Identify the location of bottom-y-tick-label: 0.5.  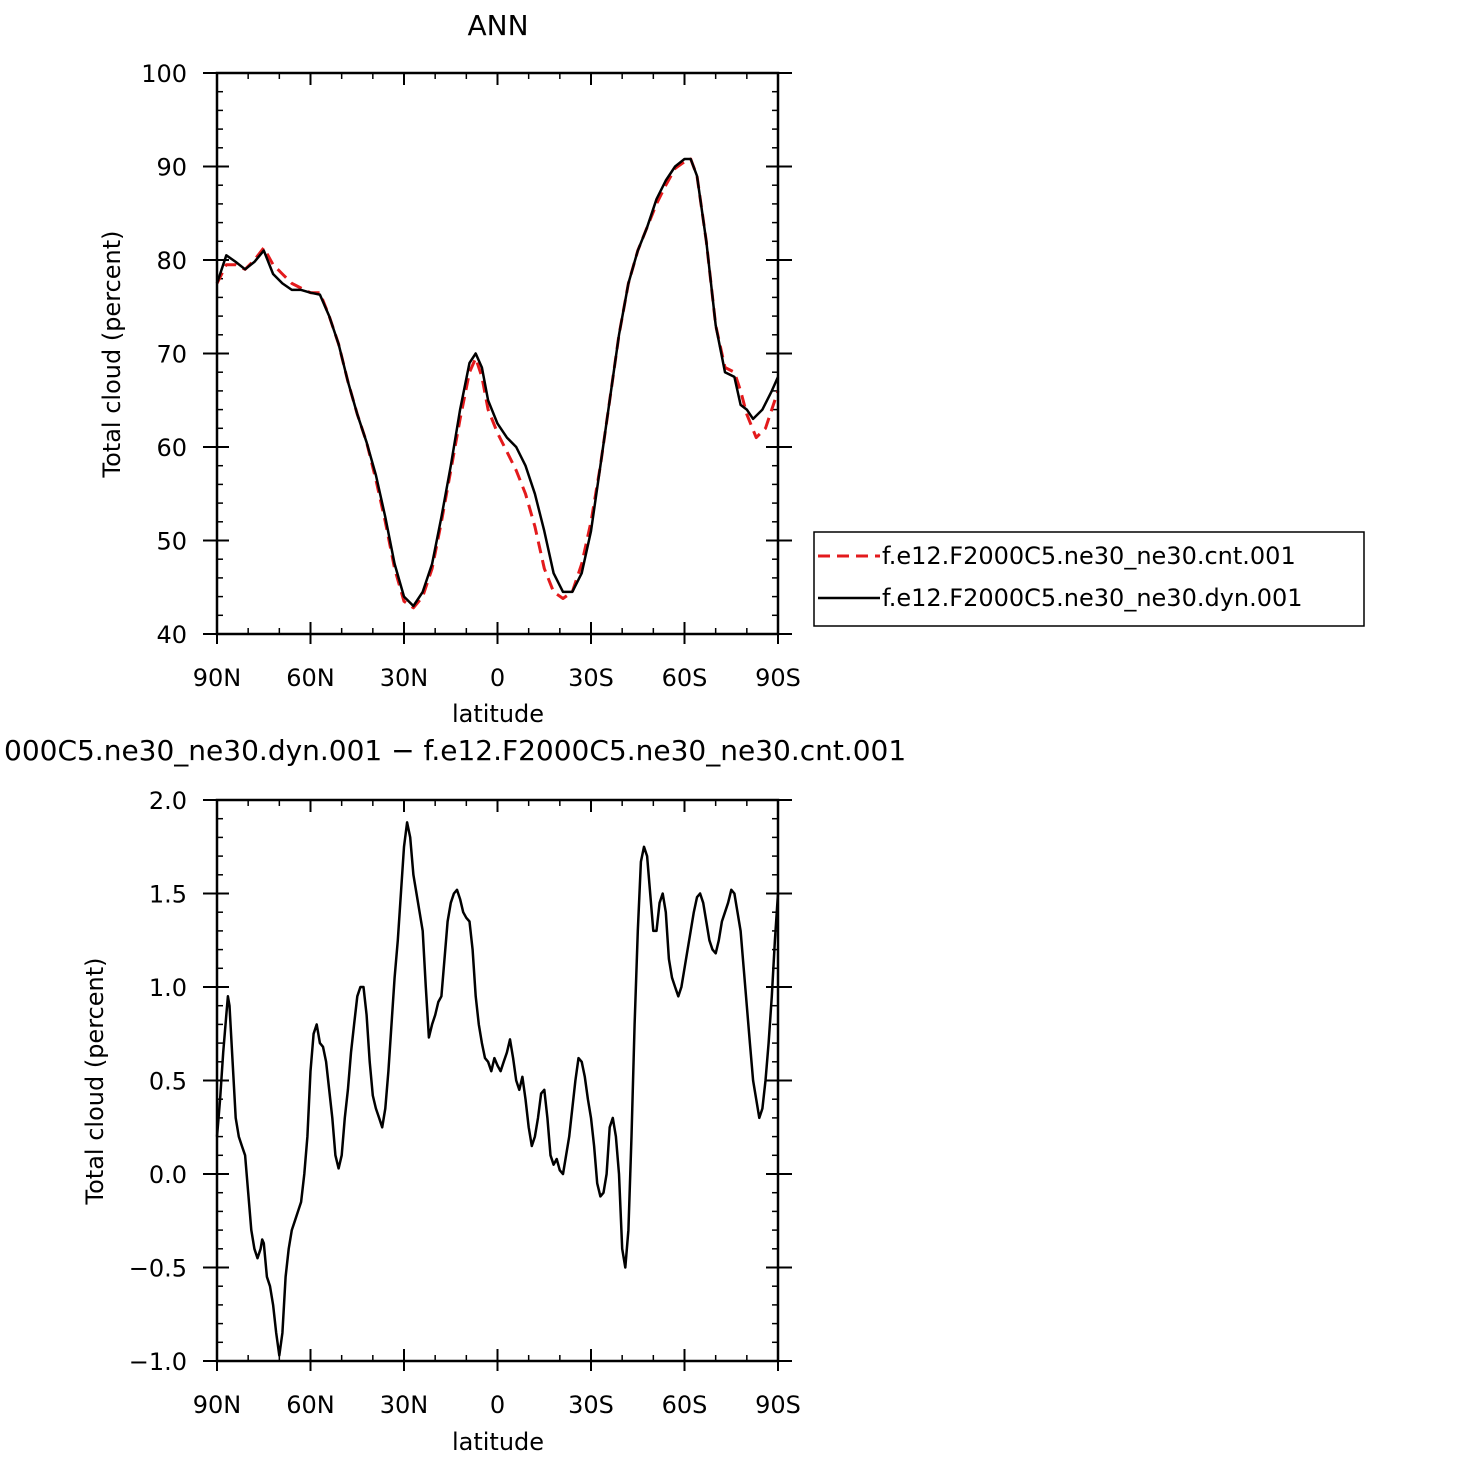
(168, 1082).